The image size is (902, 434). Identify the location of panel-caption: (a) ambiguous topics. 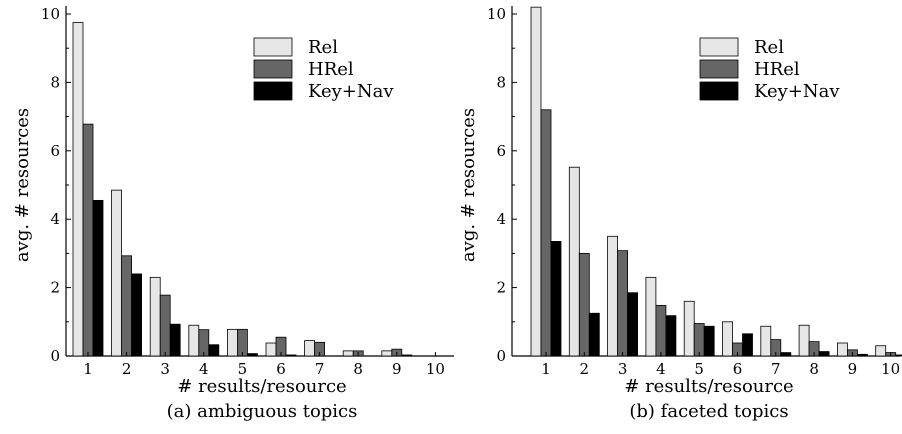
(262, 411).